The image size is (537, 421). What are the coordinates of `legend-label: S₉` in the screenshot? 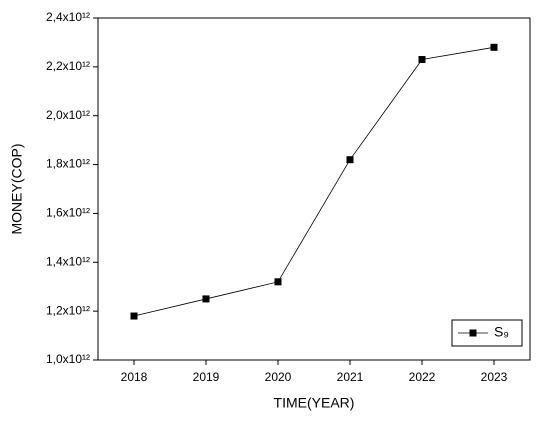 It's located at (501, 332).